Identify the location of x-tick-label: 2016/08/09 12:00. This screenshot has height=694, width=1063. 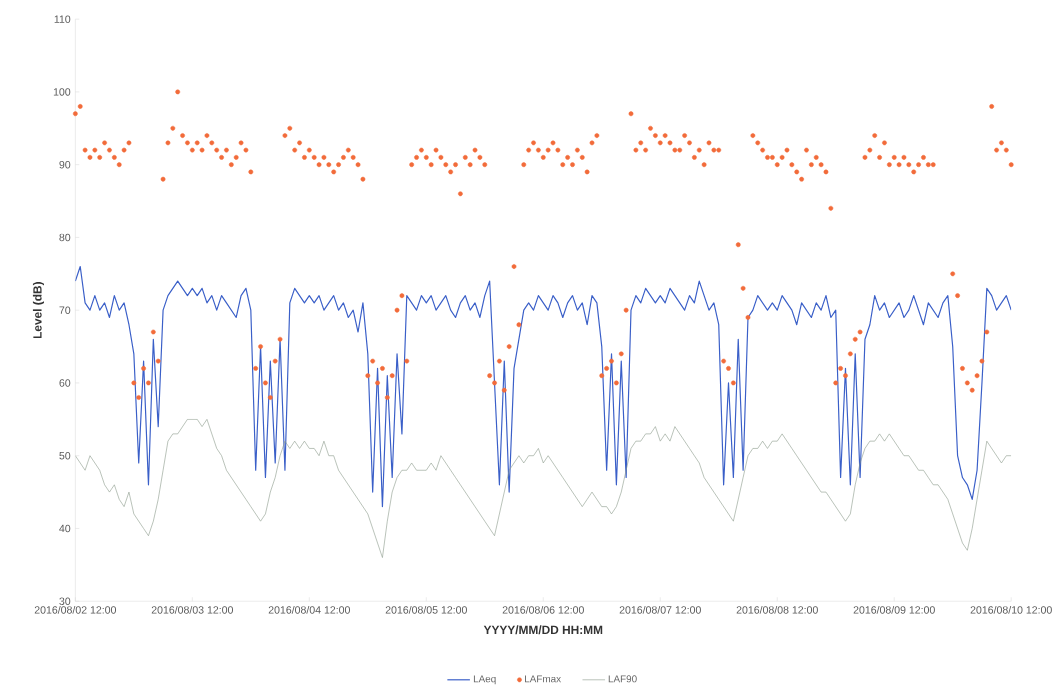
(894, 609).